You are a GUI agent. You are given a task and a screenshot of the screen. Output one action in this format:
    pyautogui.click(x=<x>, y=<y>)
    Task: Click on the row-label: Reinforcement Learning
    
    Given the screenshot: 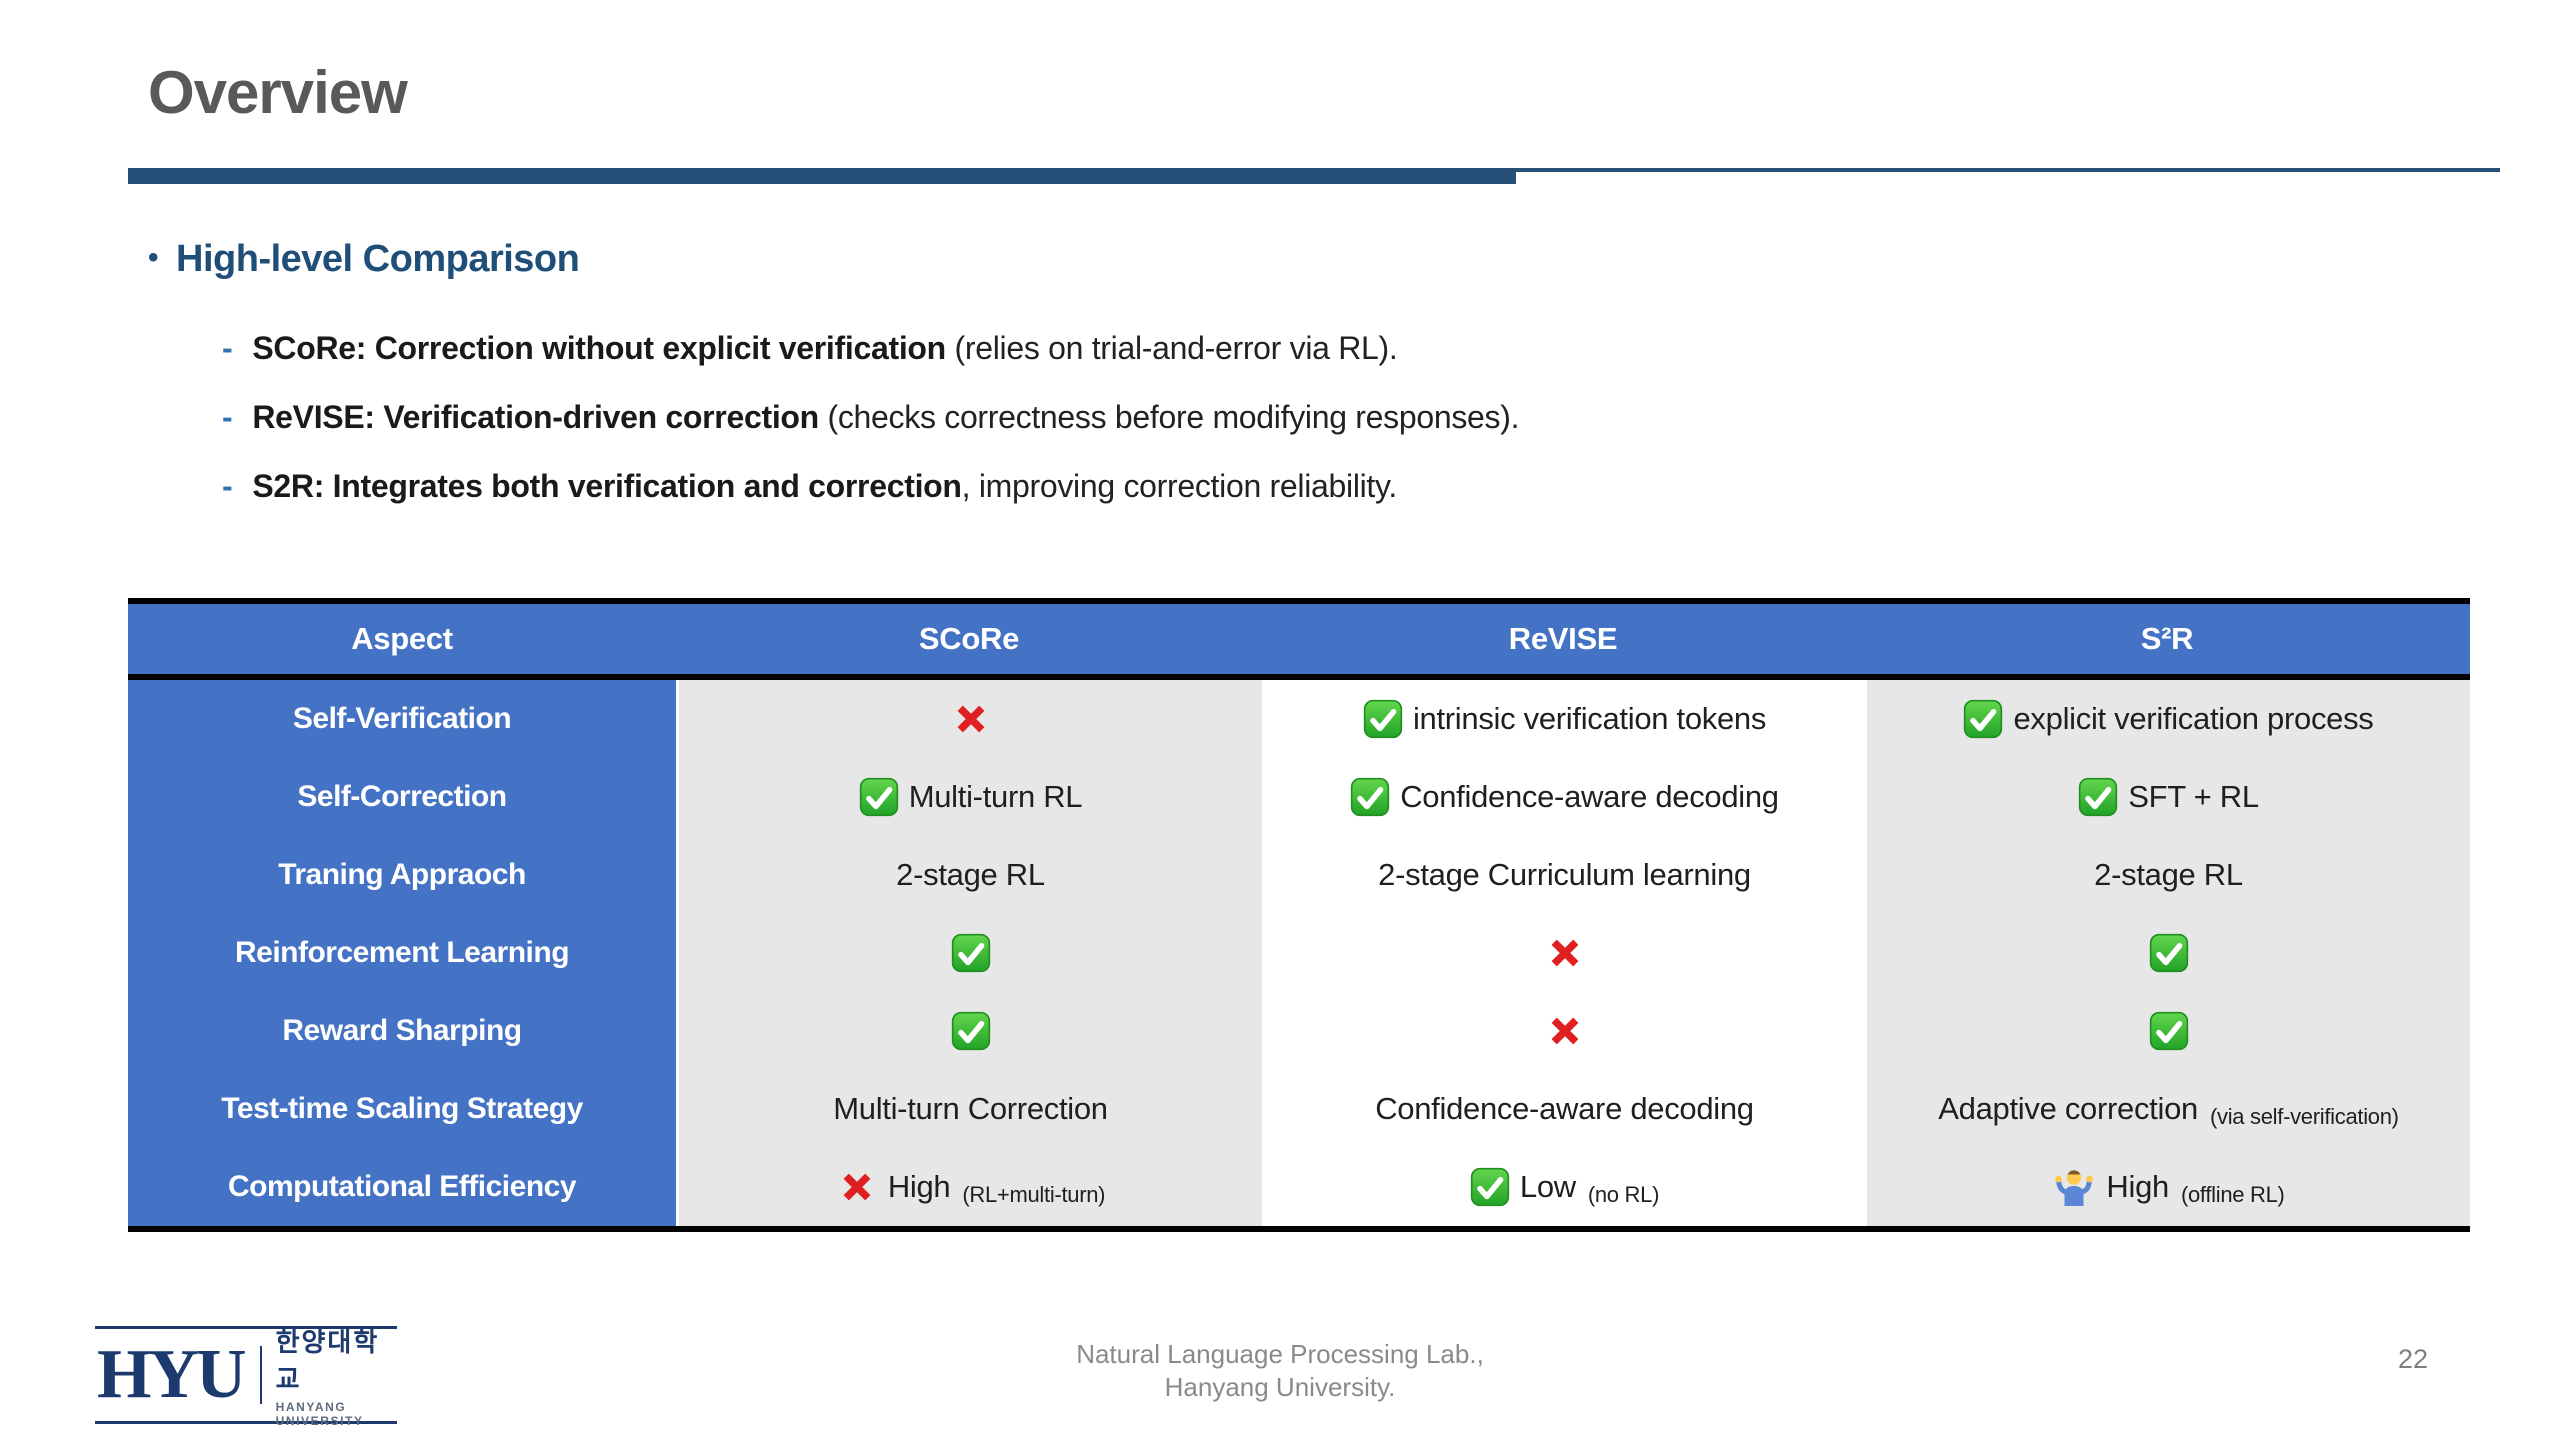 What is the action you would take?
    pyautogui.click(x=402, y=953)
    